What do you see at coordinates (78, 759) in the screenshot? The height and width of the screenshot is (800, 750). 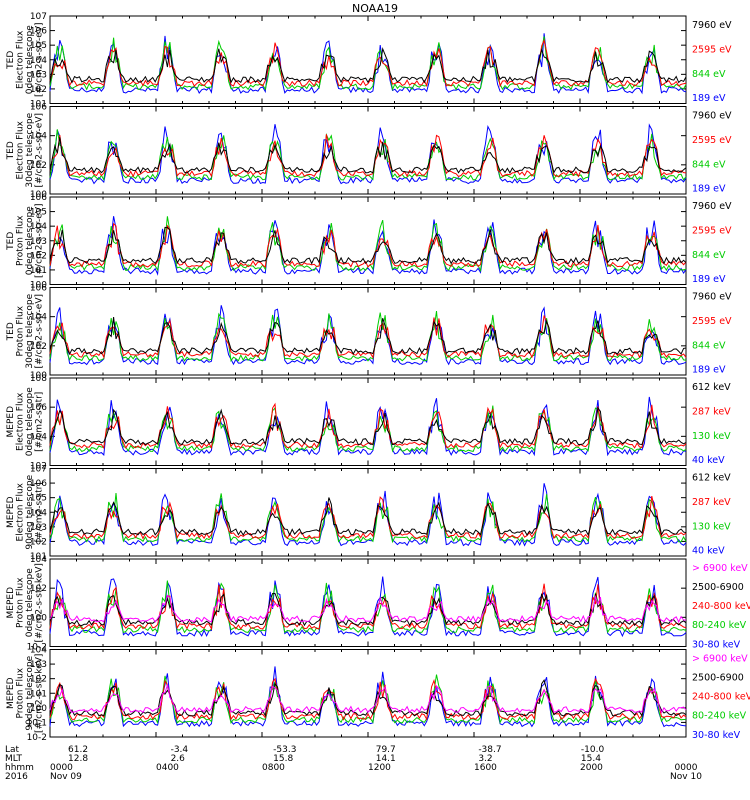 I see `x-row-value: 12.8` at bounding box center [78, 759].